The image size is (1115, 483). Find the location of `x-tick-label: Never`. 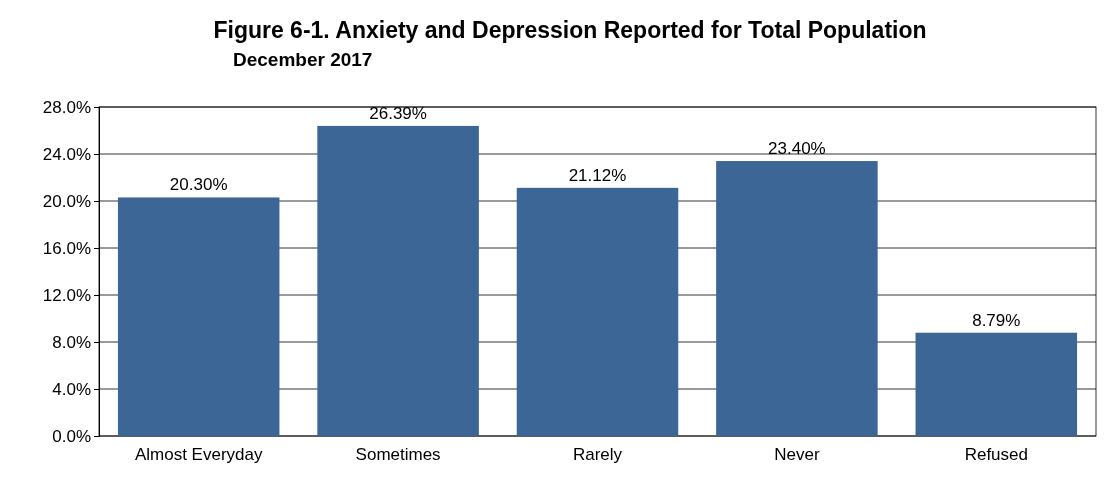

x-tick-label: Never is located at coordinates (797, 455).